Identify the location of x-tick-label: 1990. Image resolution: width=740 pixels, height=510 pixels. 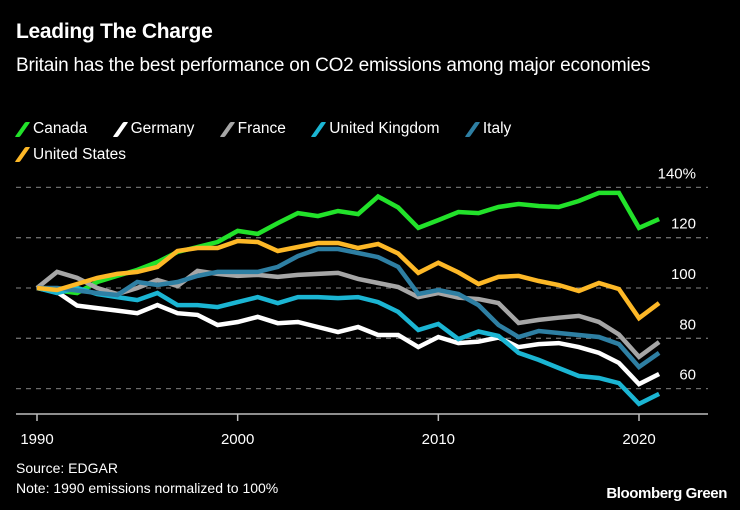
(36, 439).